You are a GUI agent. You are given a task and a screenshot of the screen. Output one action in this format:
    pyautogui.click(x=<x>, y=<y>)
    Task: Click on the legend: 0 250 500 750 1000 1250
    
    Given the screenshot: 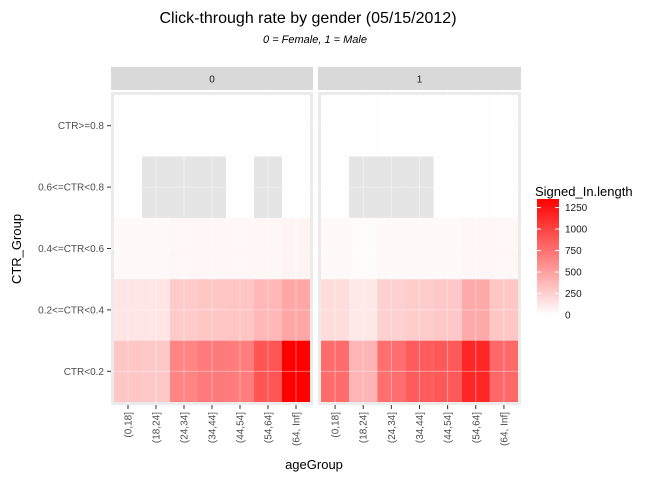 What is the action you would take?
    pyautogui.click(x=562, y=260)
    